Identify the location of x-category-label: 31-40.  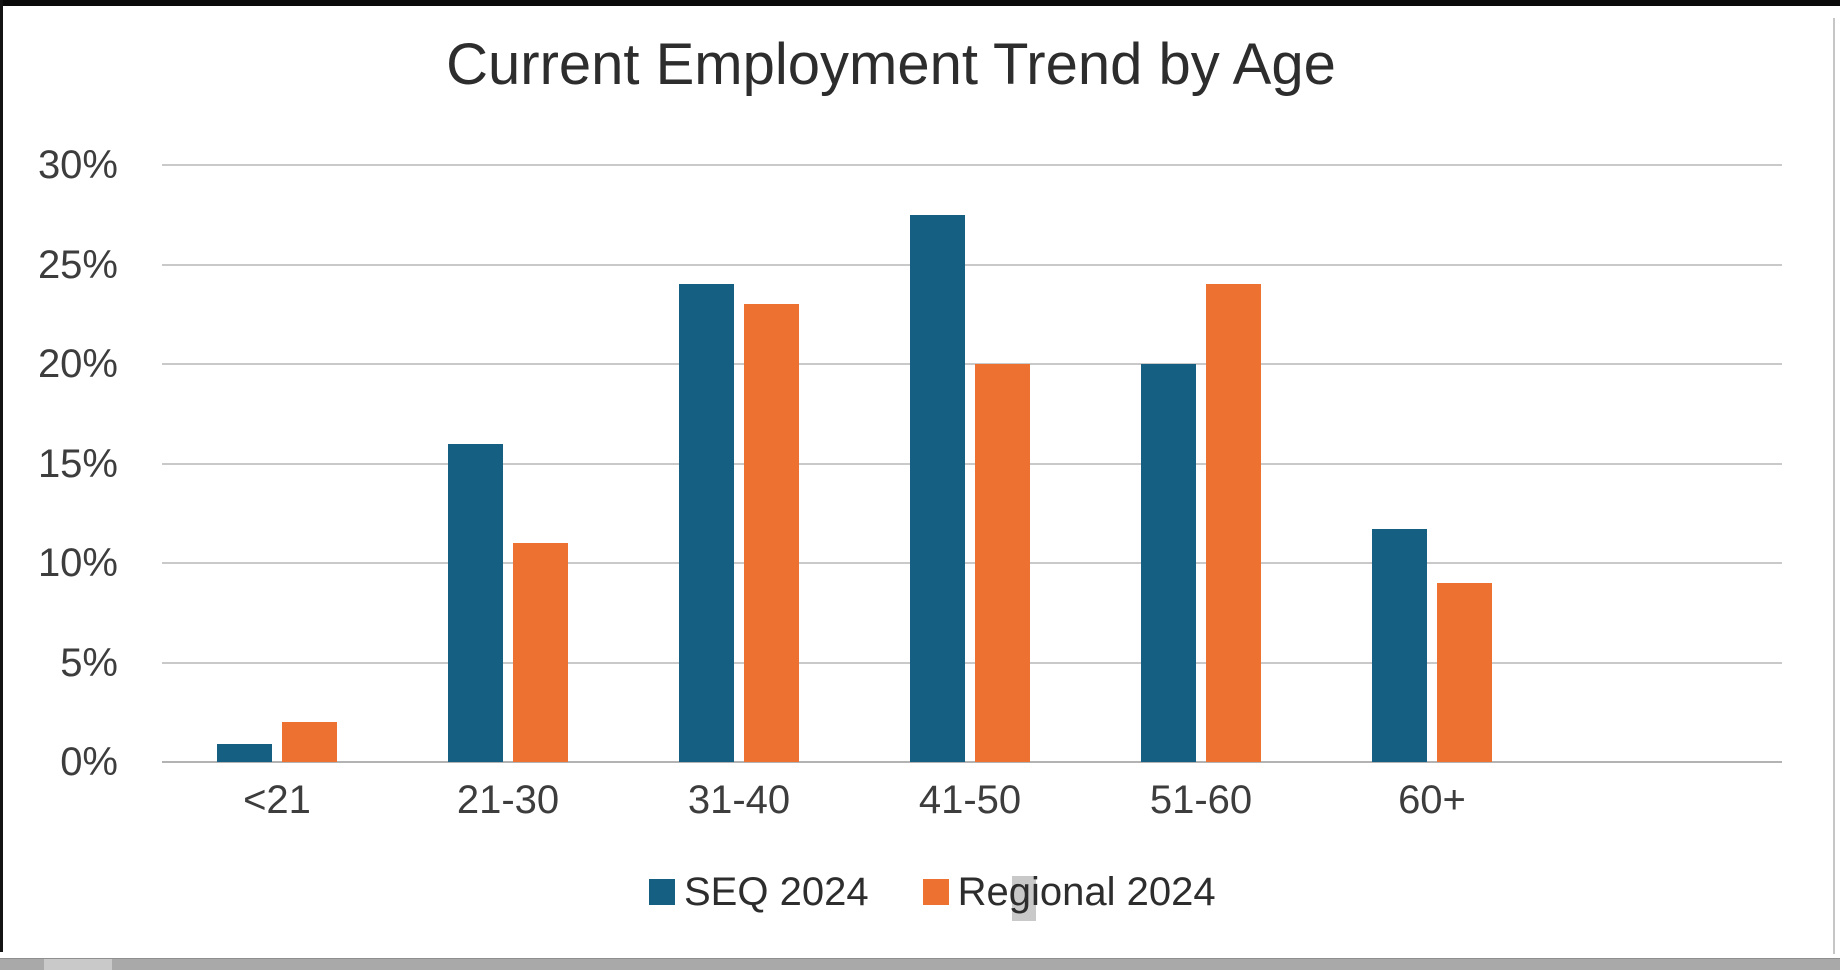
(739, 800).